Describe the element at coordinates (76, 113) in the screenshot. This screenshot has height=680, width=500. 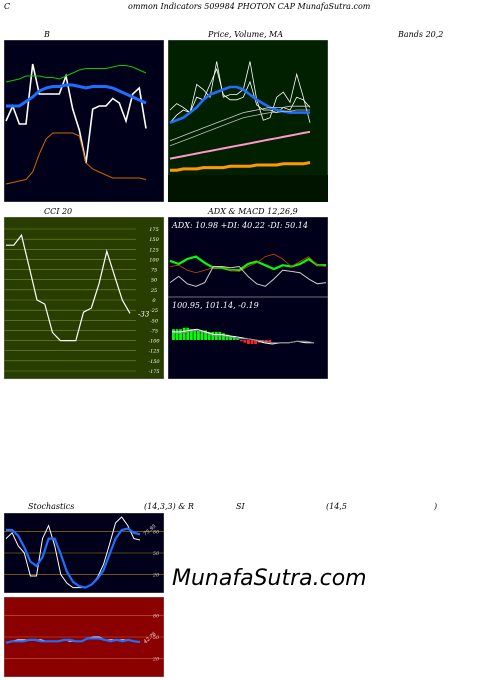
I see `bollinger-price-line` at that location.